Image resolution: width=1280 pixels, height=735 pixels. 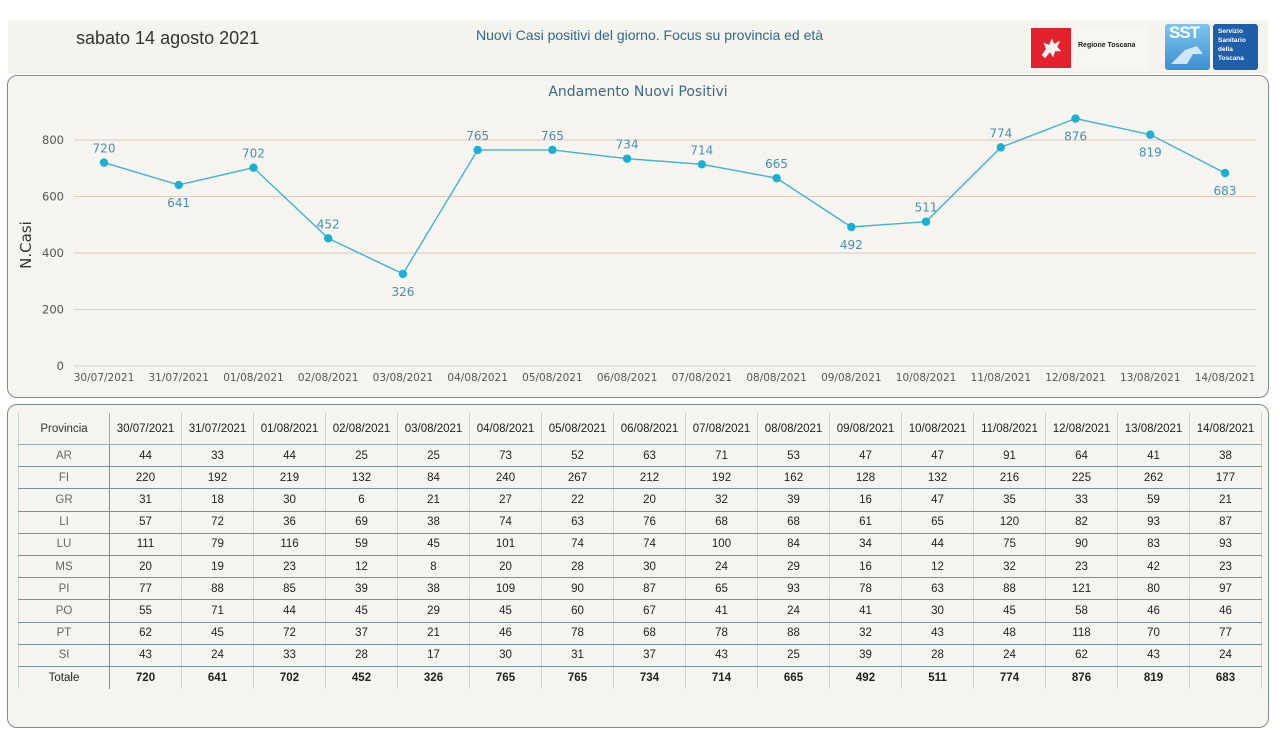 I want to click on table-cell: 32, so click(x=721, y=500).